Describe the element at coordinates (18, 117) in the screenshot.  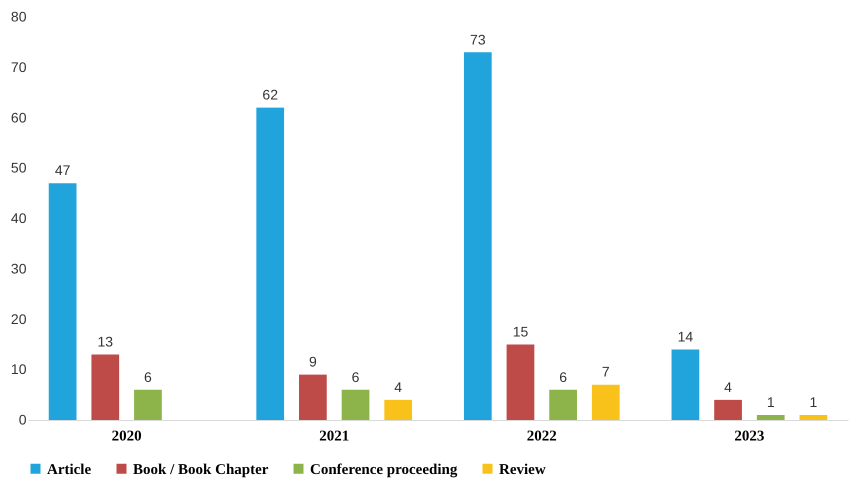
I see `y-tick-label: 60` at that location.